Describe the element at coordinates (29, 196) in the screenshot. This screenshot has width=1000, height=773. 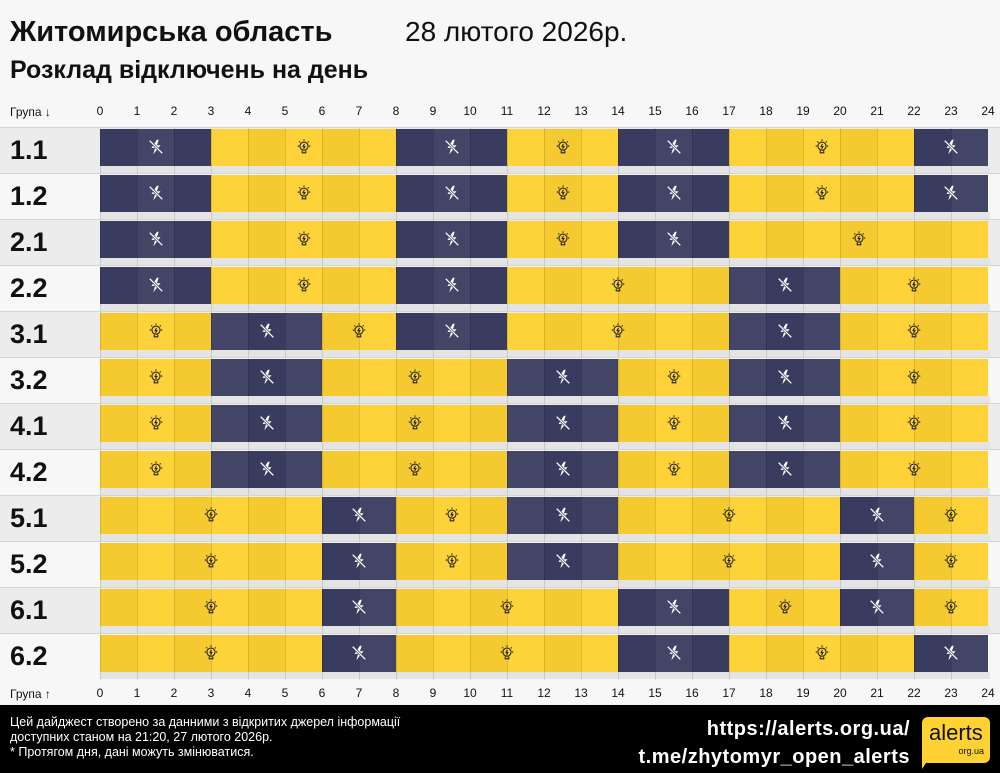
I see `group-label: 1.2` at that location.